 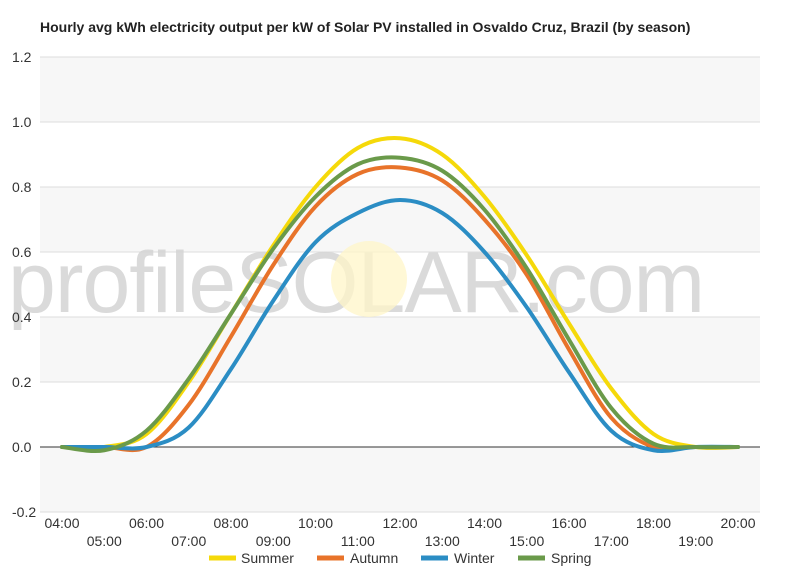 What do you see at coordinates (442, 541) in the screenshot?
I see `x-tick-label: 13:00` at bounding box center [442, 541].